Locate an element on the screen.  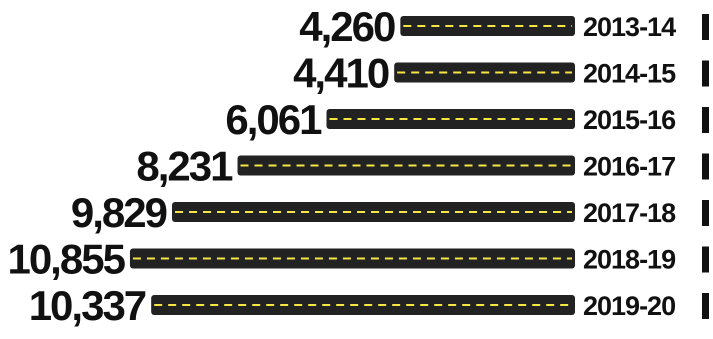
value-label-2013-14: 4,260 is located at coordinates (347, 26).